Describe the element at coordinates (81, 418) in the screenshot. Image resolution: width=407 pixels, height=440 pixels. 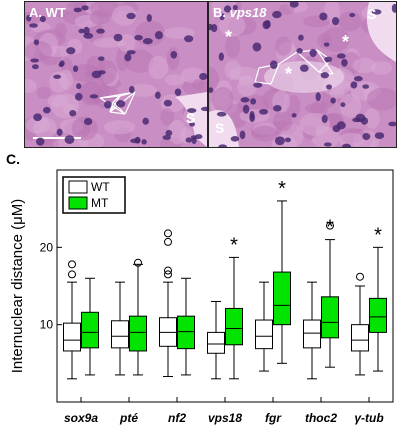
I see `category-label: sox9a` at that location.